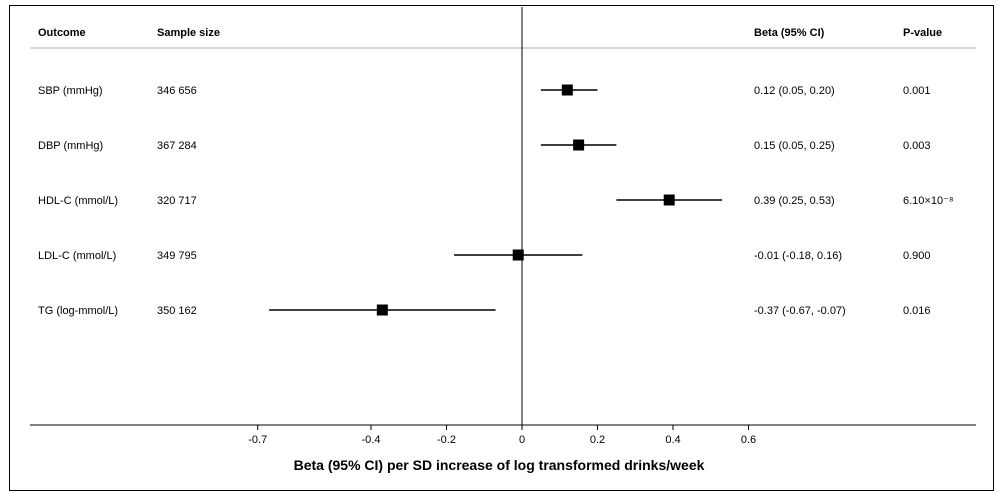 The width and height of the screenshot is (998, 494). What do you see at coordinates (672, 440) in the screenshot?
I see `x-tick-label: 0.4` at bounding box center [672, 440].